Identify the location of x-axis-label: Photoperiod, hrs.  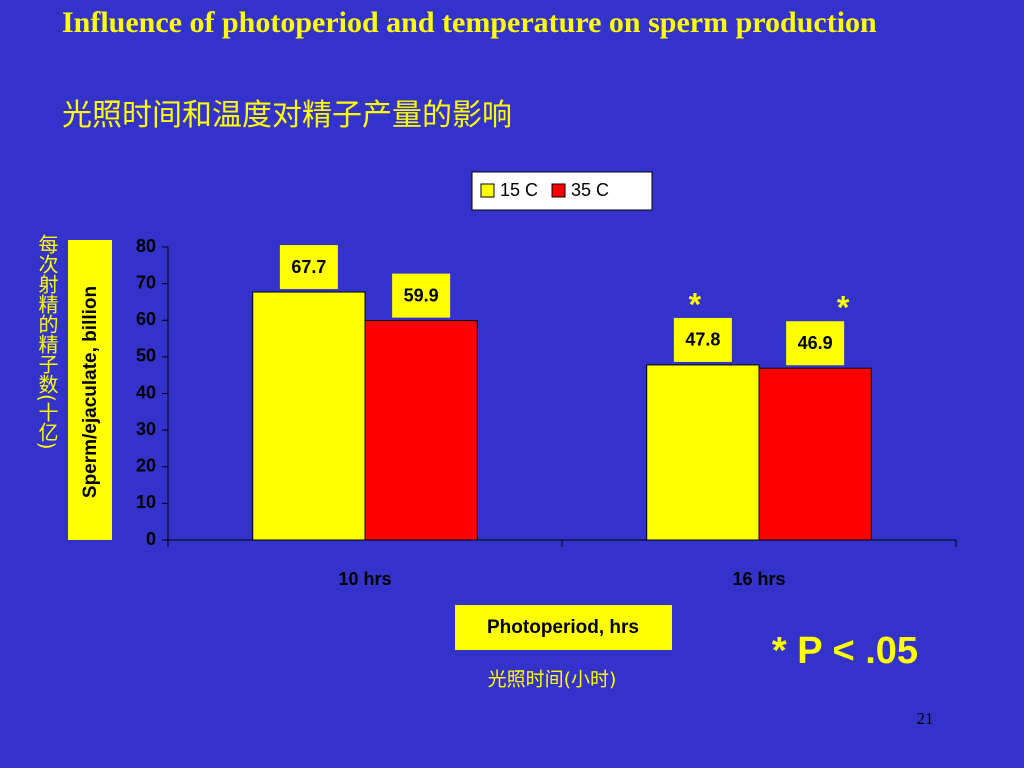
(563, 627).